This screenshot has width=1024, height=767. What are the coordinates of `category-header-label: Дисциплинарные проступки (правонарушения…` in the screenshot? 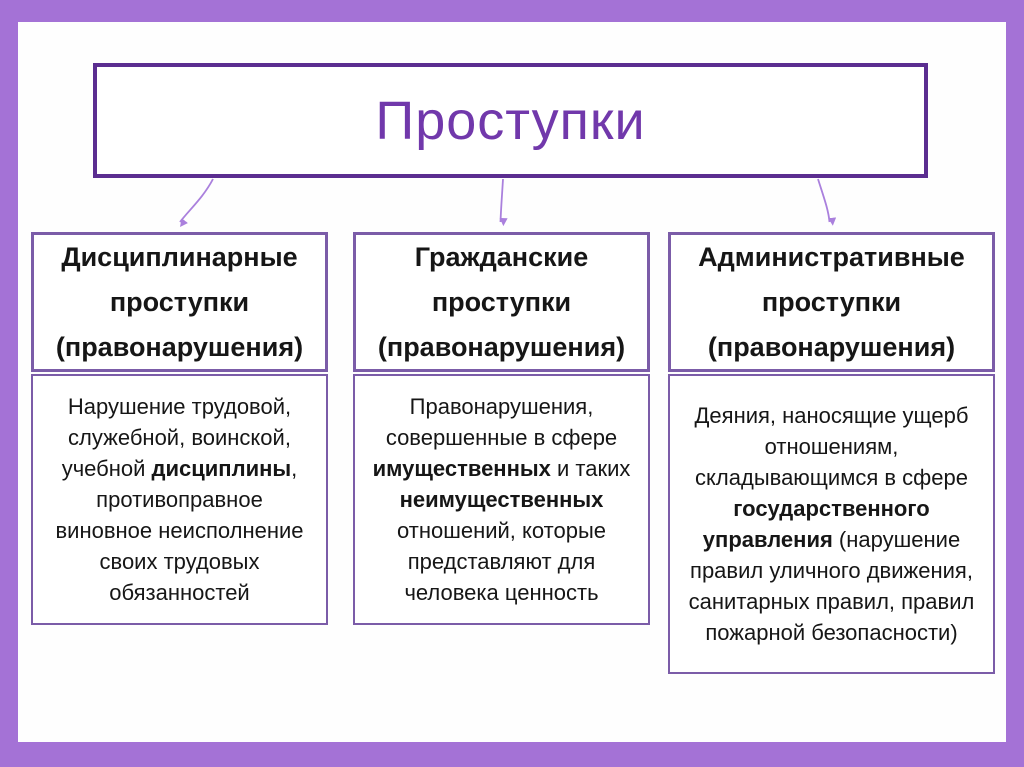 It's located at (179, 301).